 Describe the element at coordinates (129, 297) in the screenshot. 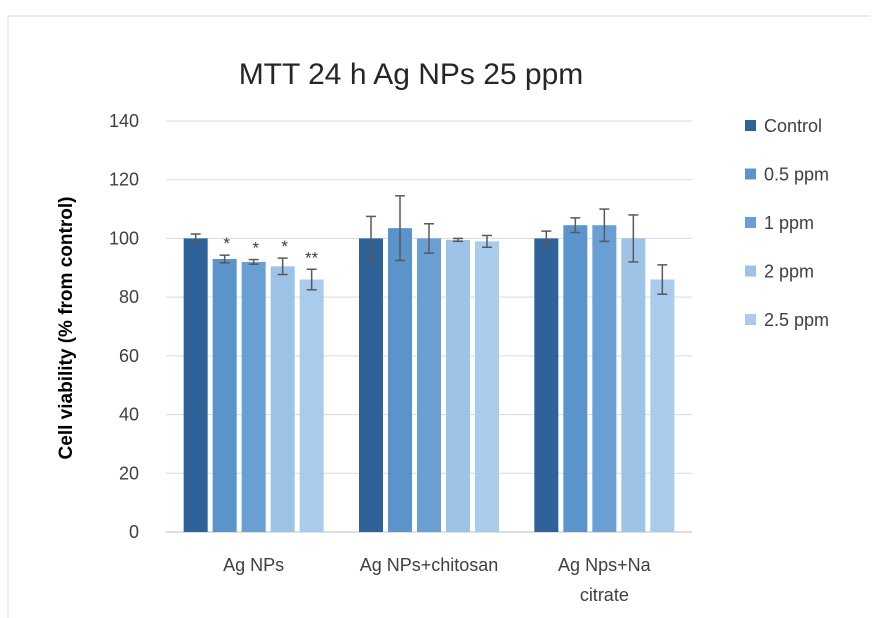

I see `y-tick-label: 80` at that location.